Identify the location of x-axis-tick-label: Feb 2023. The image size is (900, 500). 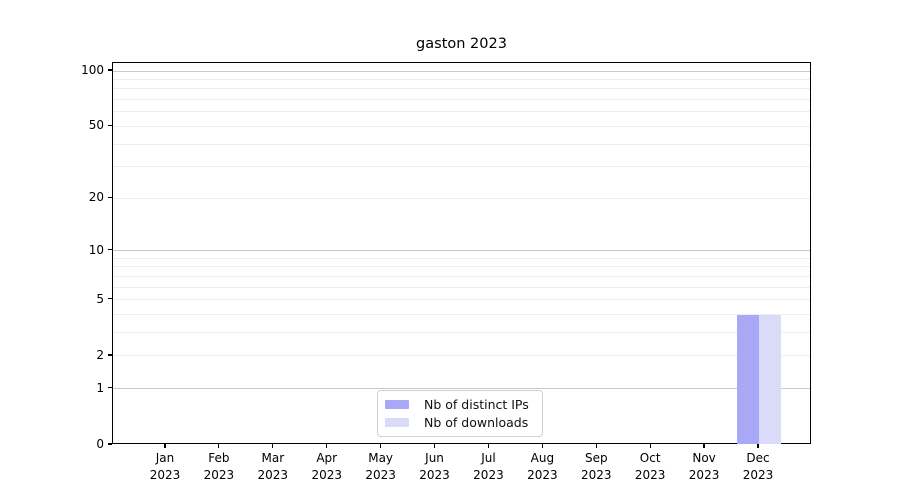
(219, 466).